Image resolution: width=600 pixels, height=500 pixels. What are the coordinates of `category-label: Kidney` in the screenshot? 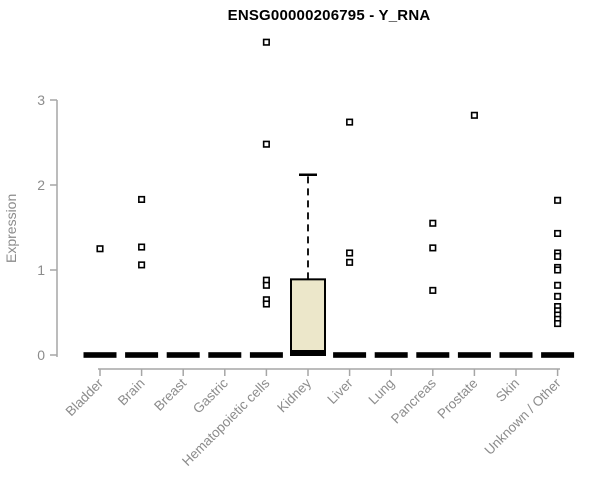 It's located at (294, 395).